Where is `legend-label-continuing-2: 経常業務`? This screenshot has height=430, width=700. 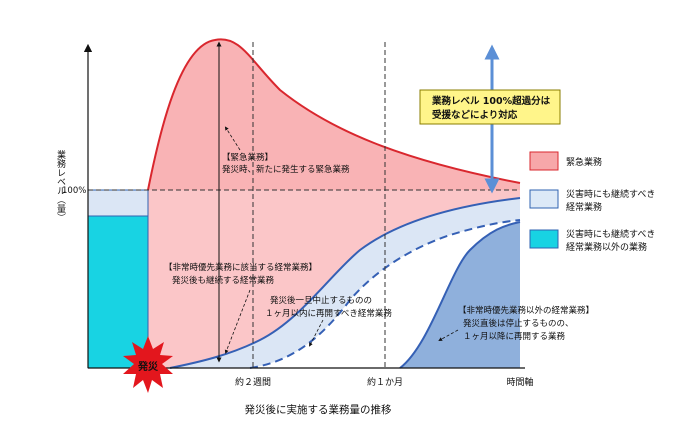 legend-label-continuing-2: 経常業務 is located at coordinates (584, 207).